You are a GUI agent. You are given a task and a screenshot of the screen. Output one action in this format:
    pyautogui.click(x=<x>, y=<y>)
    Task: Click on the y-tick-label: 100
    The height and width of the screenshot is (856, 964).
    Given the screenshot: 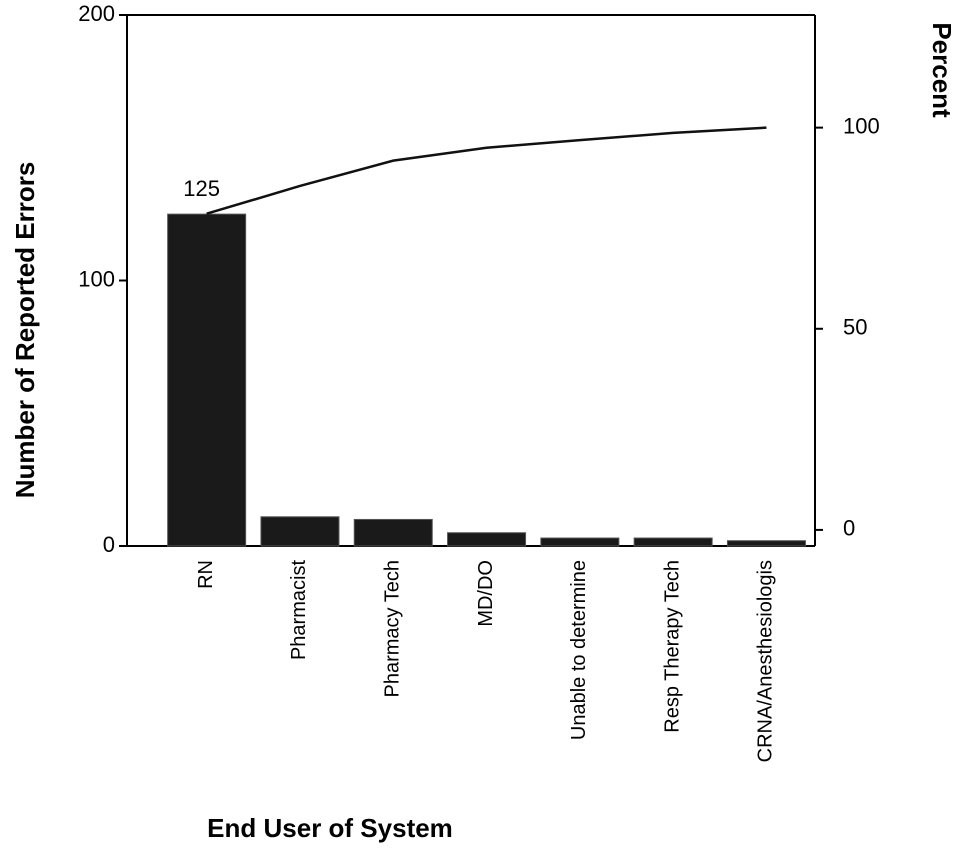 What is the action you would take?
    pyautogui.click(x=96, y=278)
    